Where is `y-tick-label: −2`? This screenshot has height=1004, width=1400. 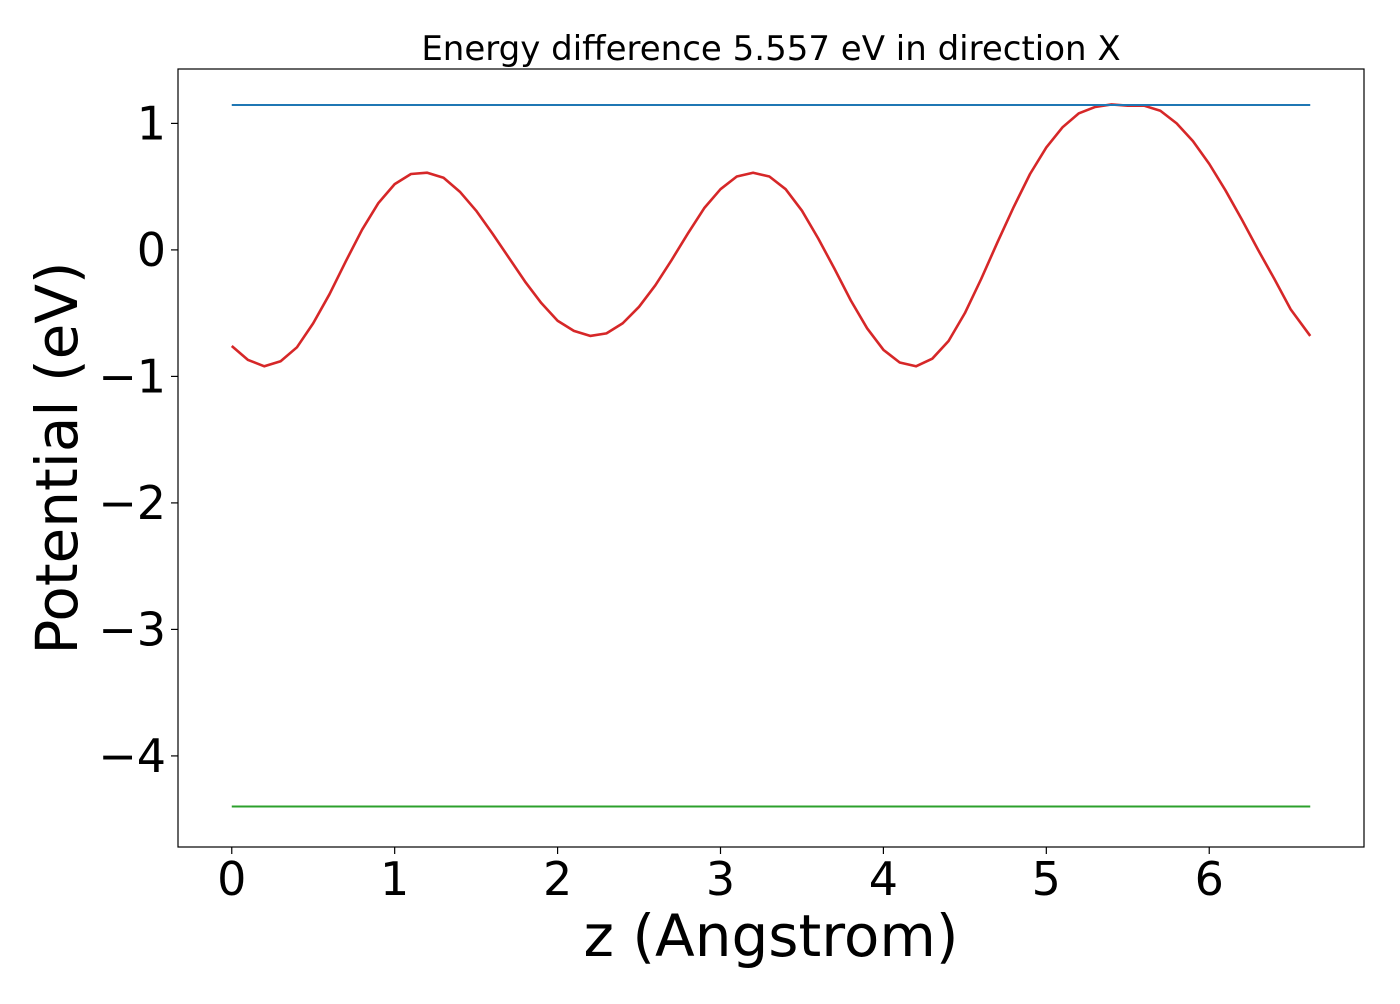
y-tick-label: −2 is located at coordinates (132, 503).